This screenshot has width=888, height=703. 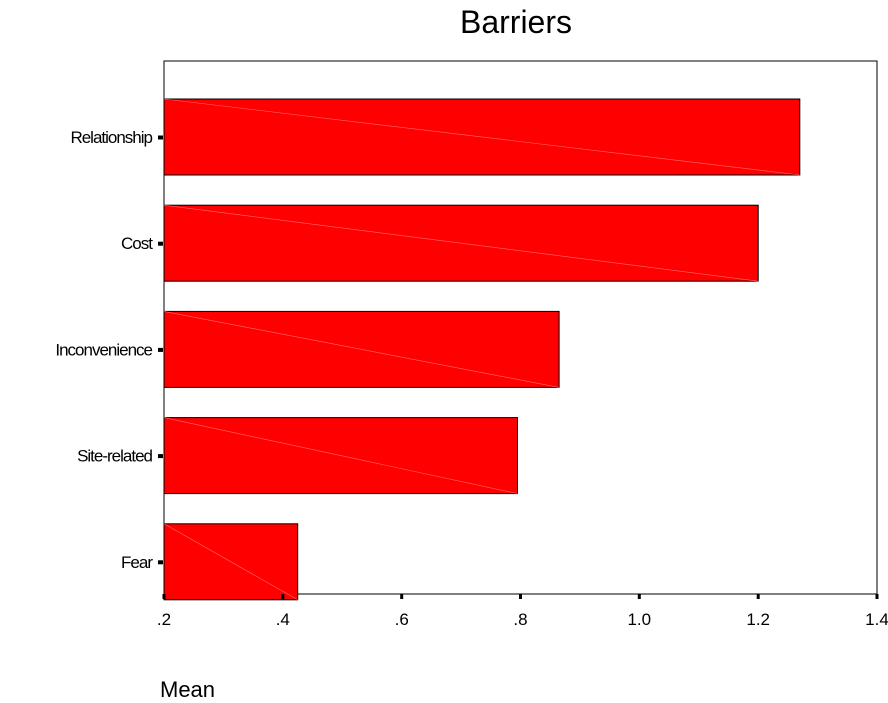 I want to click on x-axis-title: Mean, so click(x=187, y=689).